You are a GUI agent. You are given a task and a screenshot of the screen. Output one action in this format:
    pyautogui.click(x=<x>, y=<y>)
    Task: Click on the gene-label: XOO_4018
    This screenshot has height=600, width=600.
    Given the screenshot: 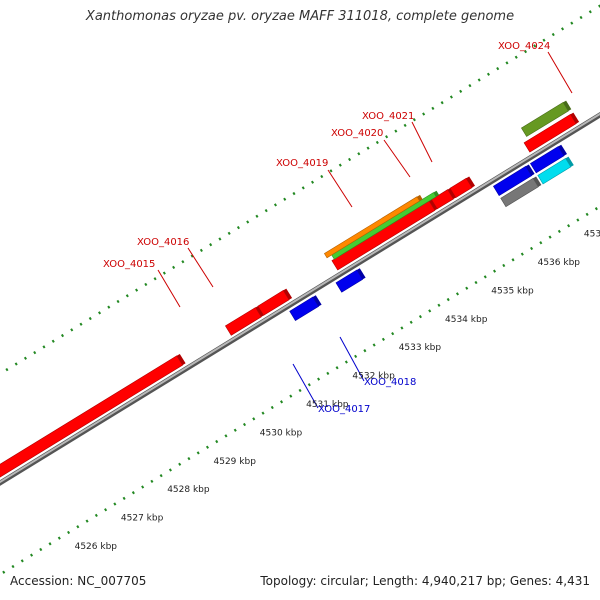 What is the action you would take?
    pyautogui.click(x=390, y=382)
    